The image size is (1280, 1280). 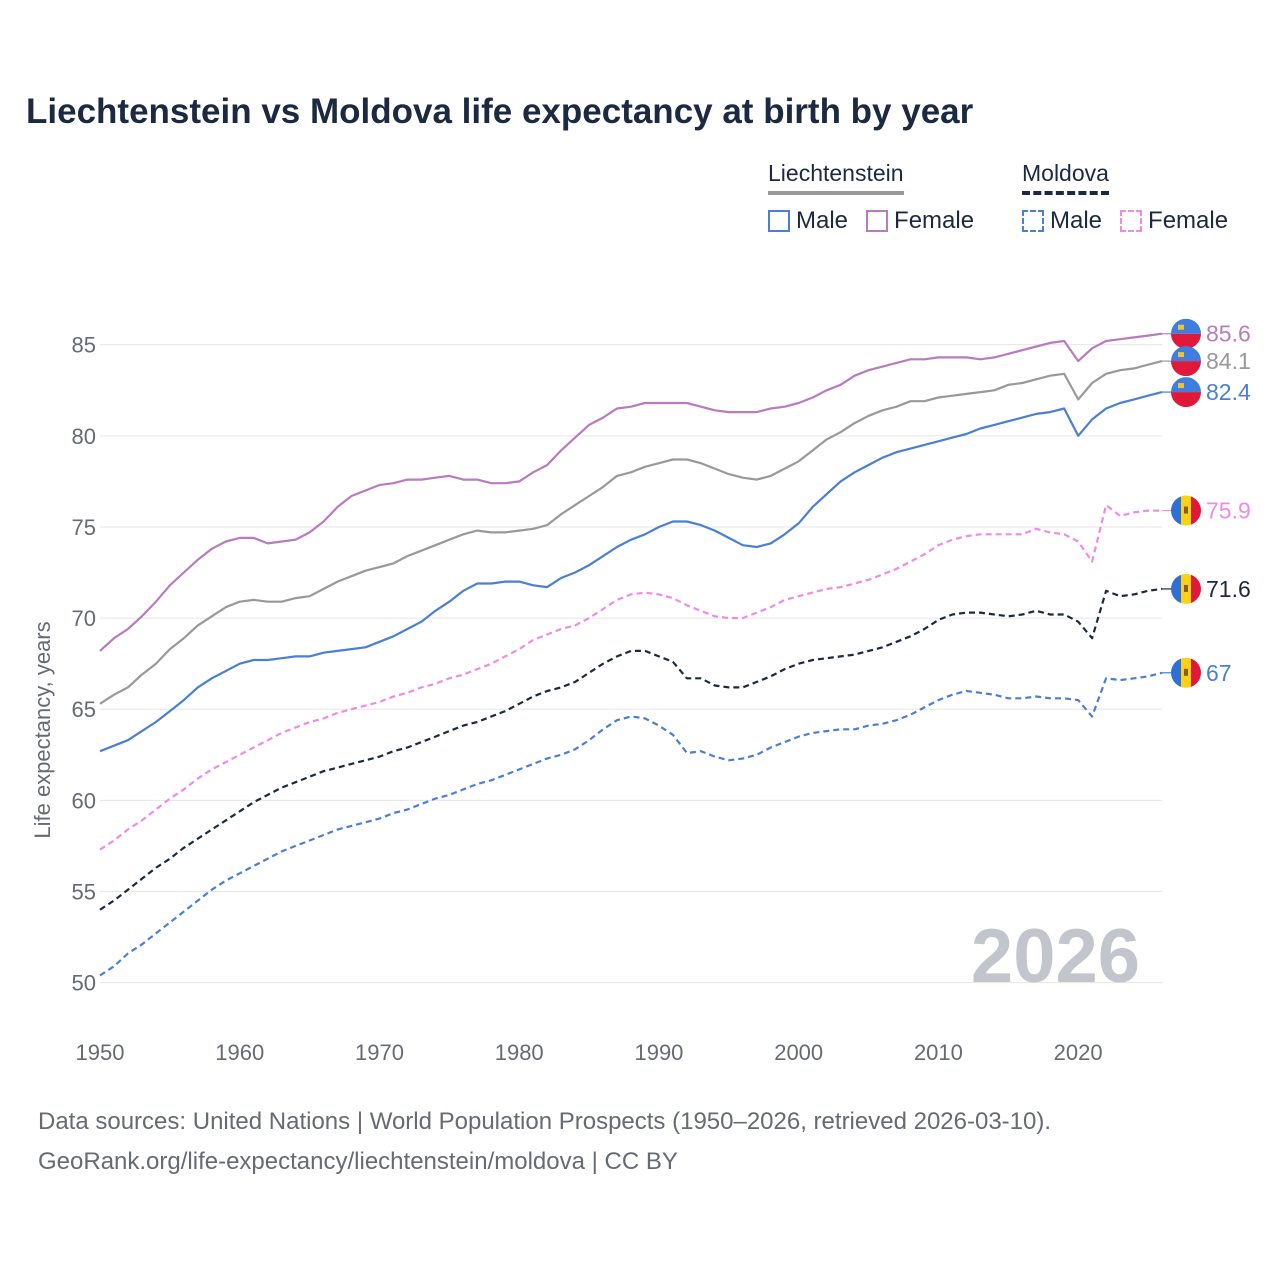 What do you see at coordinates (100, 1052) in the screenshot?
I see `x-tick-label: 1950` at bounding box center [100, 1052].